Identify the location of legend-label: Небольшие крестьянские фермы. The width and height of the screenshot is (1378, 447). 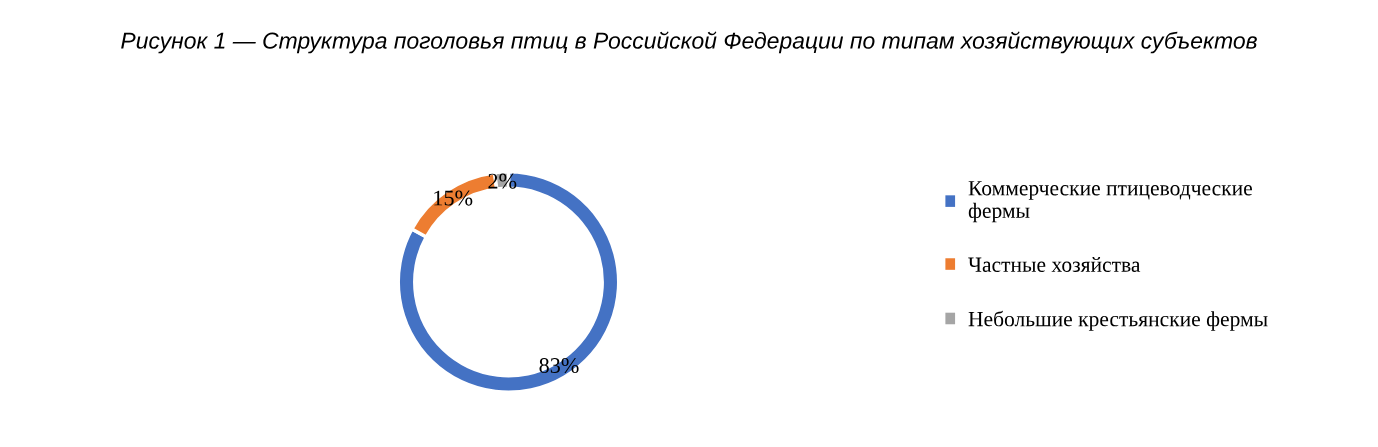
(1118, 320).